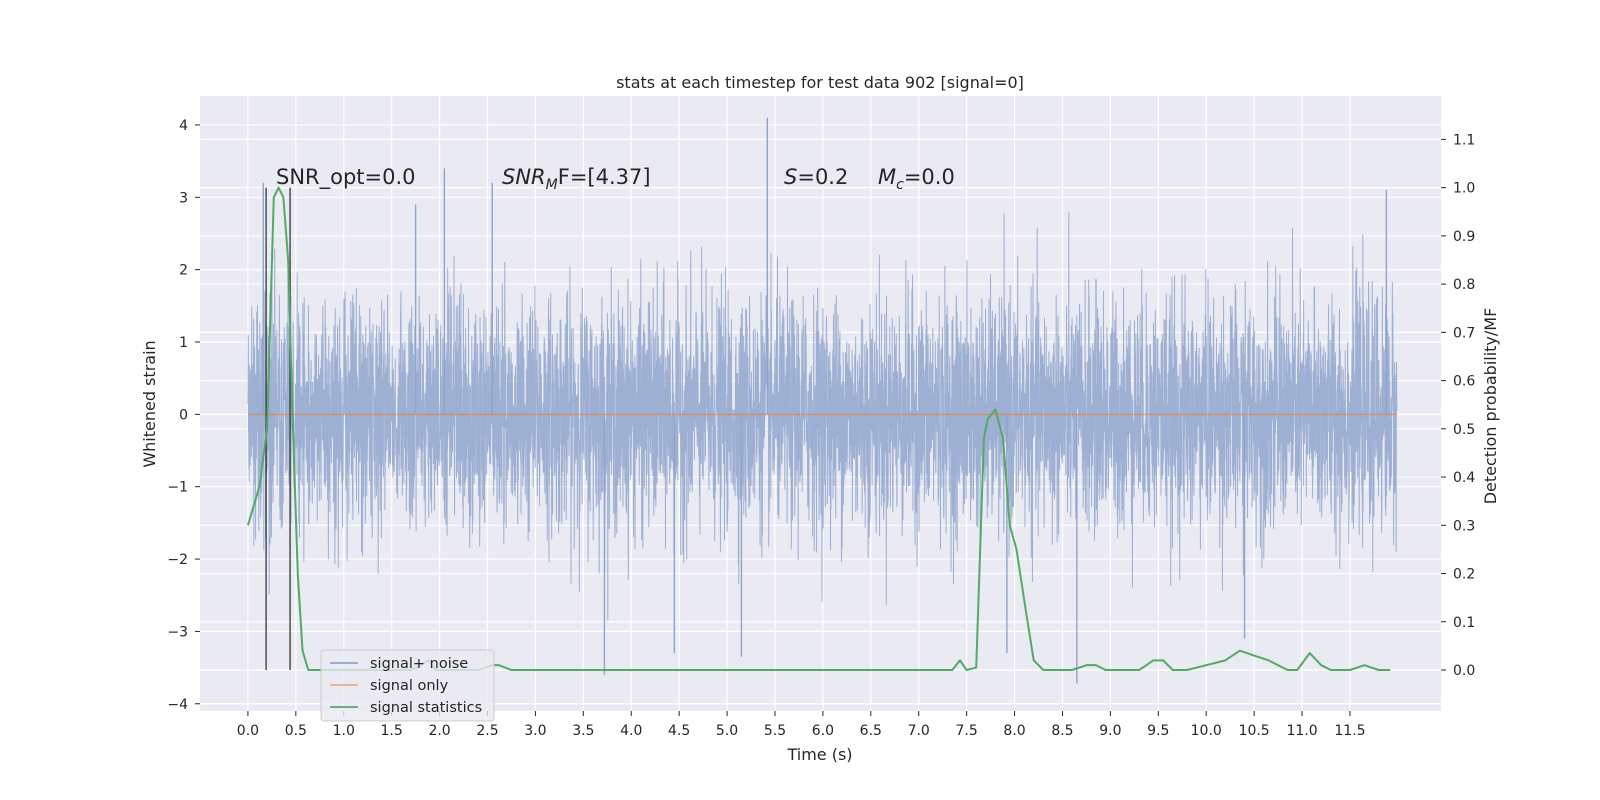  I want to click on x-tick-label-1: 0.5, so click(296, 731).